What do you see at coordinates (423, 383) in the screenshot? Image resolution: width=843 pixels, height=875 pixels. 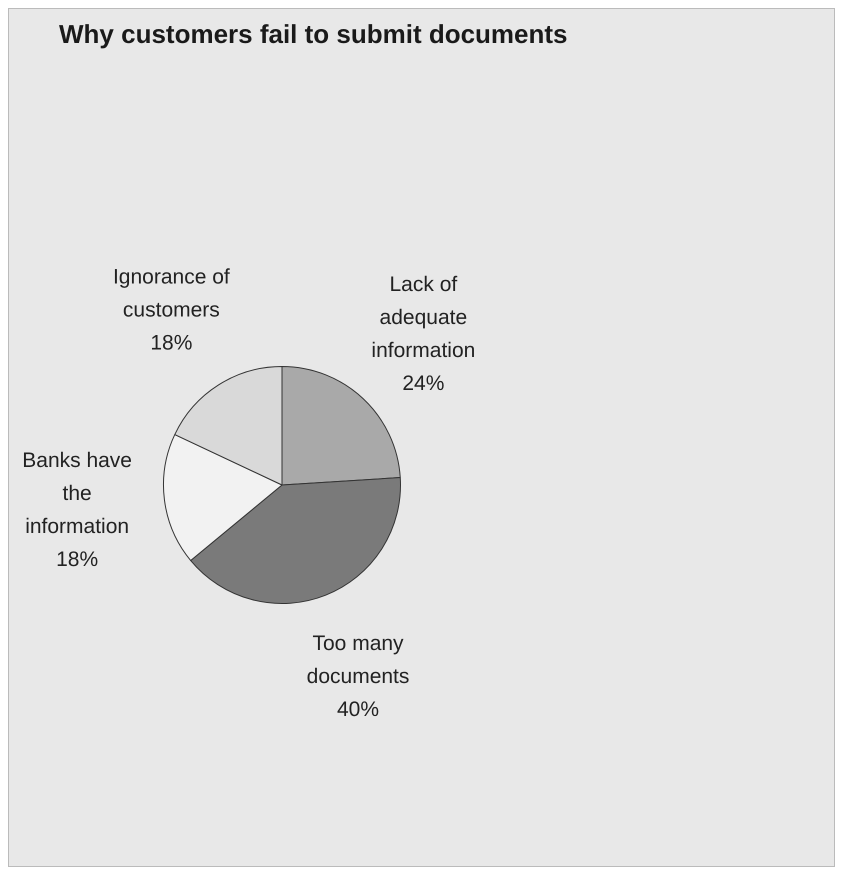 I see `data-label: 24%` at bounding box center [423, 383].